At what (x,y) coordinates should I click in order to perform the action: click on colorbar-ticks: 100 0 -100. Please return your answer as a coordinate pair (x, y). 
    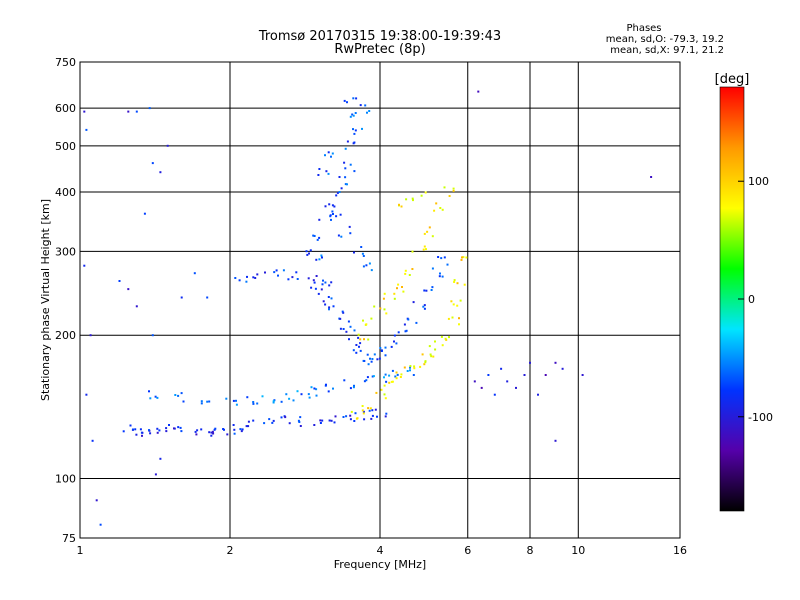
    Looking at the image, I should click on (755, 299).